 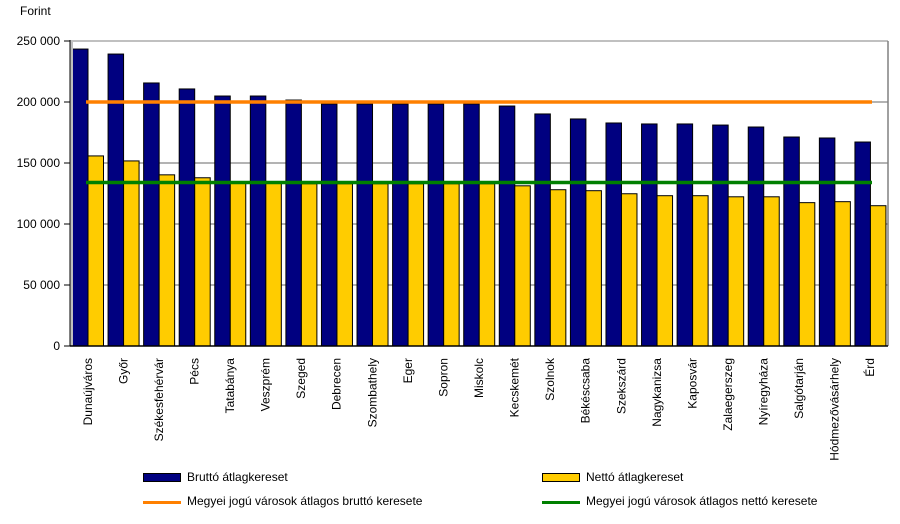 What do you see at coordinates (162, 477) in the screenshot?
I see `legend-swatch-brutto` at bounding box center [162, 477].